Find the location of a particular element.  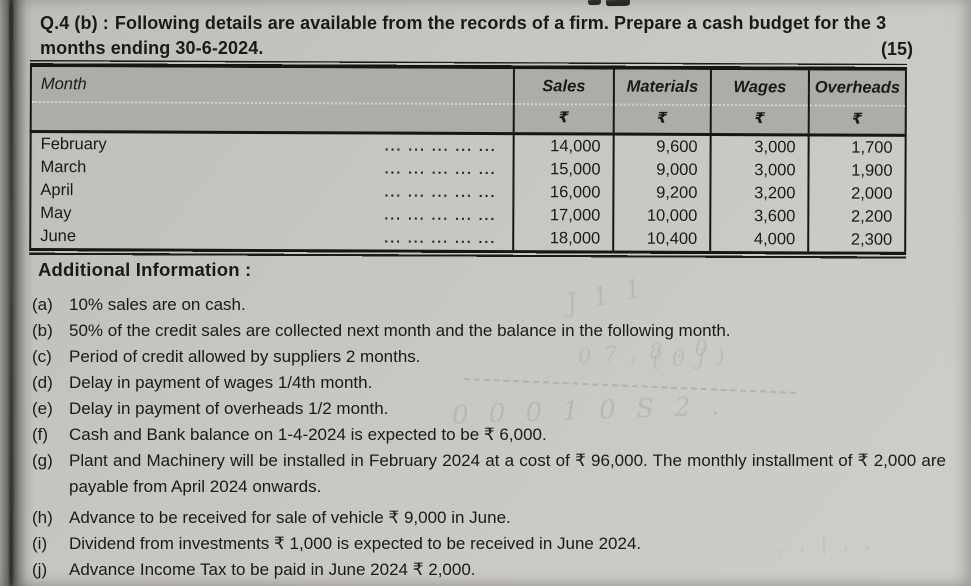

section-heading: Additional Information : is located at coordinates (145, 269).